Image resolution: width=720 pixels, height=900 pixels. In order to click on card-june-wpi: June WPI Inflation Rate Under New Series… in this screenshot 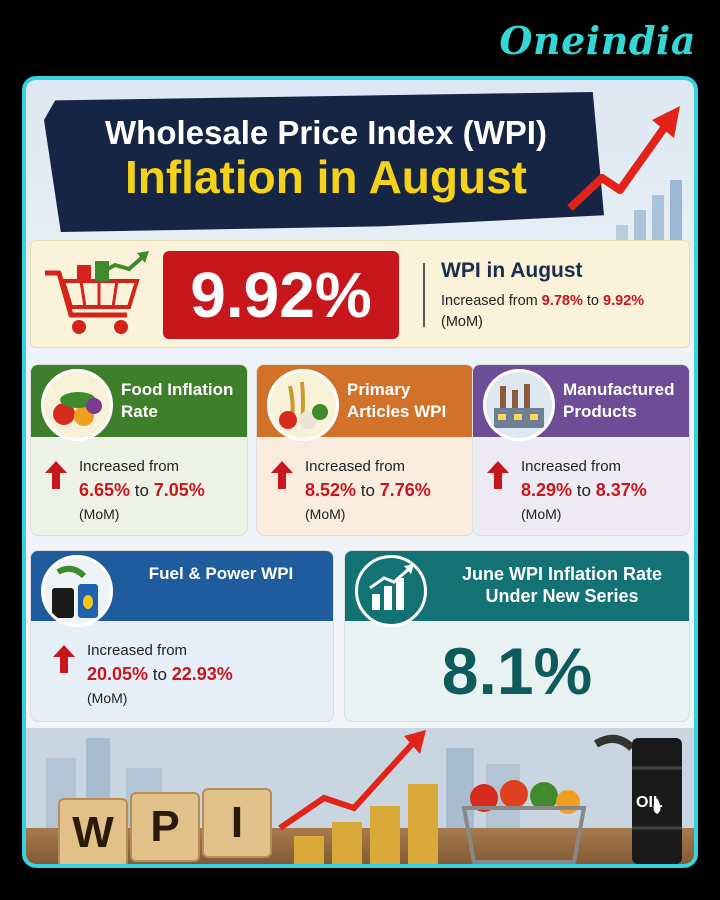, I will do `click(517, 636)`.